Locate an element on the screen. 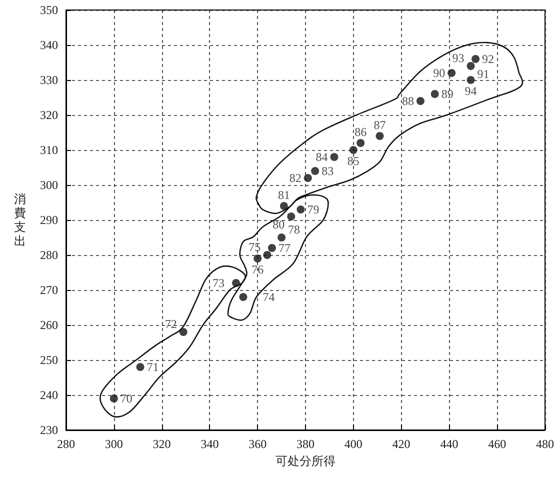 The height and width of the screenshot is (483, 560). annotation: 87 is located at coordinates (380, 125).